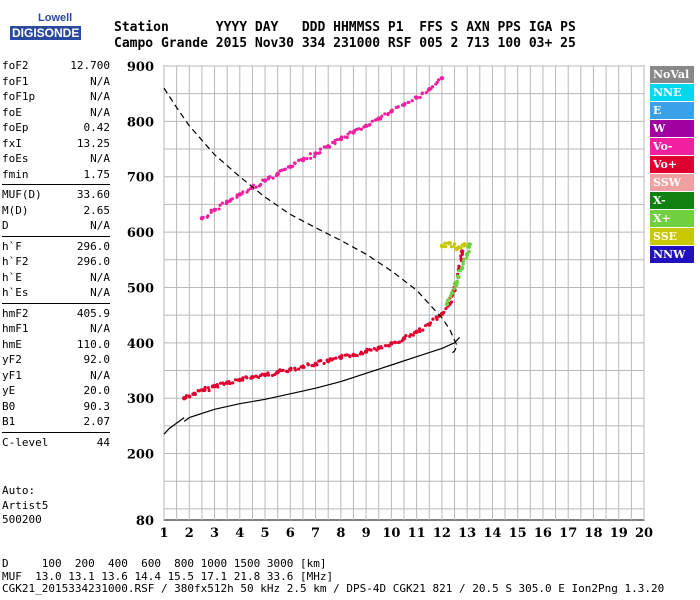 Image resolution: width=700 pixels, height=600 pixels. I want to click on param-row: h`Es N/A, so click(56, 293).